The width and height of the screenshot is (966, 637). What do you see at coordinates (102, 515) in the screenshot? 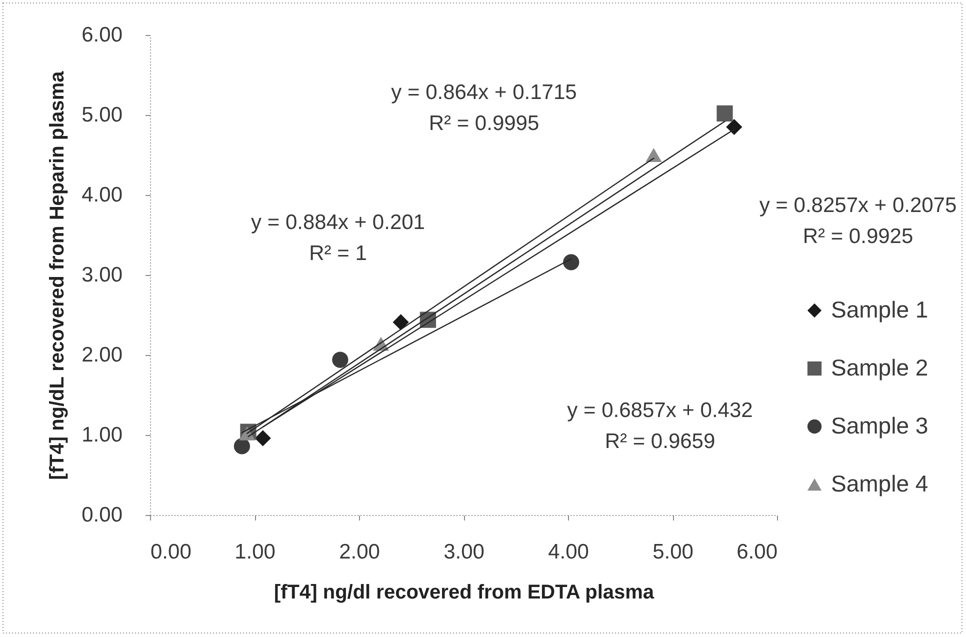
I see `y-tick-label: 0.00` at bounding box center [102, 515].